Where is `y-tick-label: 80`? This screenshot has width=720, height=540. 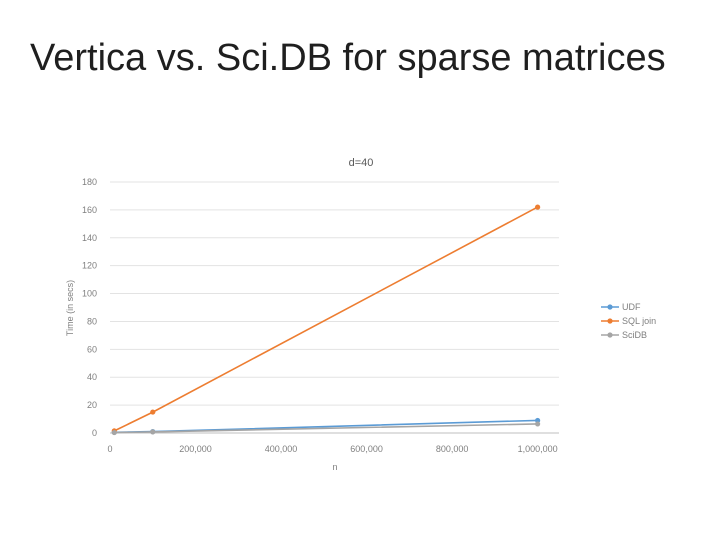 y-tick-label: 80 is located at coordinates (92, 321).